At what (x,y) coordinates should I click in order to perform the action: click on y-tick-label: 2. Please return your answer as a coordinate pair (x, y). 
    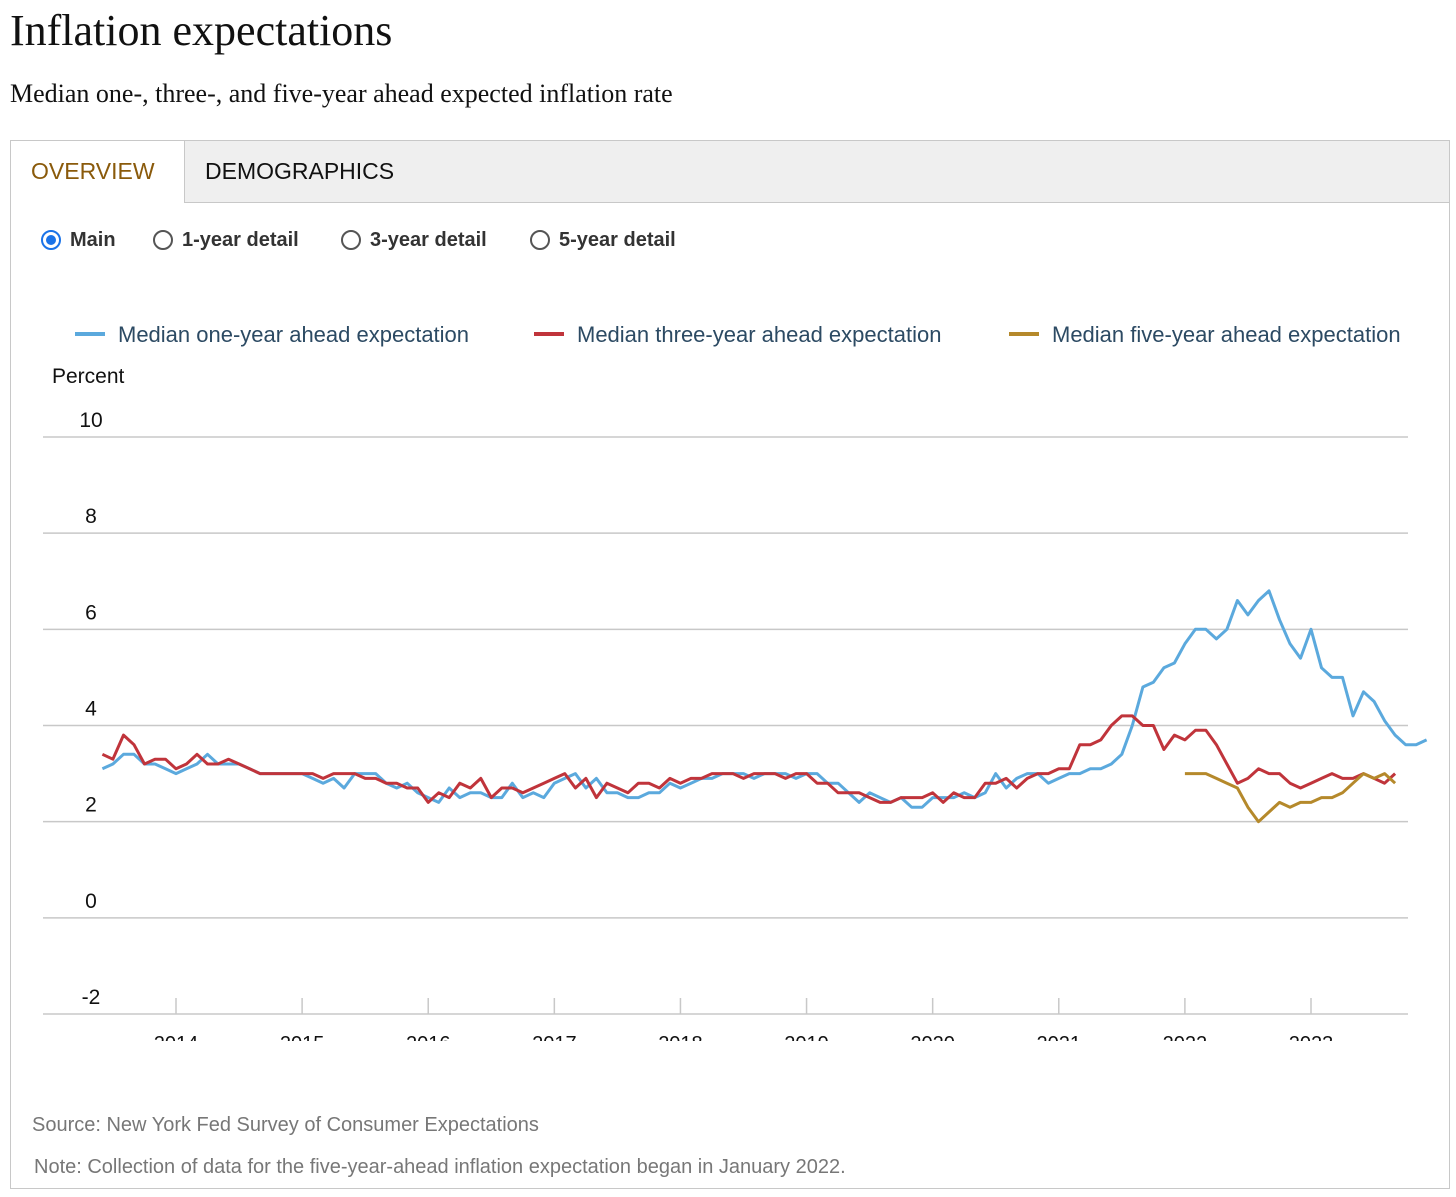
    Looking at the image, I should click on (91, 805).